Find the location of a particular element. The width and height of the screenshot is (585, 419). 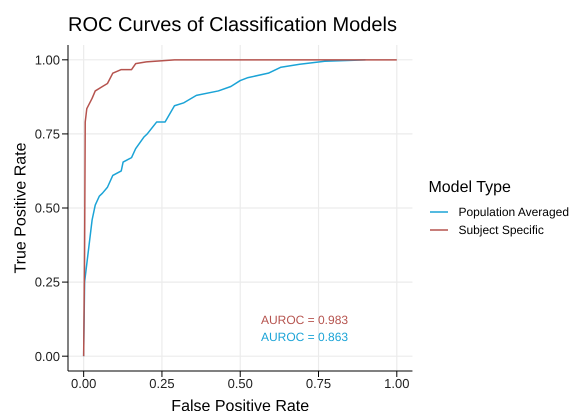

x-tick-label: 0.25 is located at coordinates (162, 384).